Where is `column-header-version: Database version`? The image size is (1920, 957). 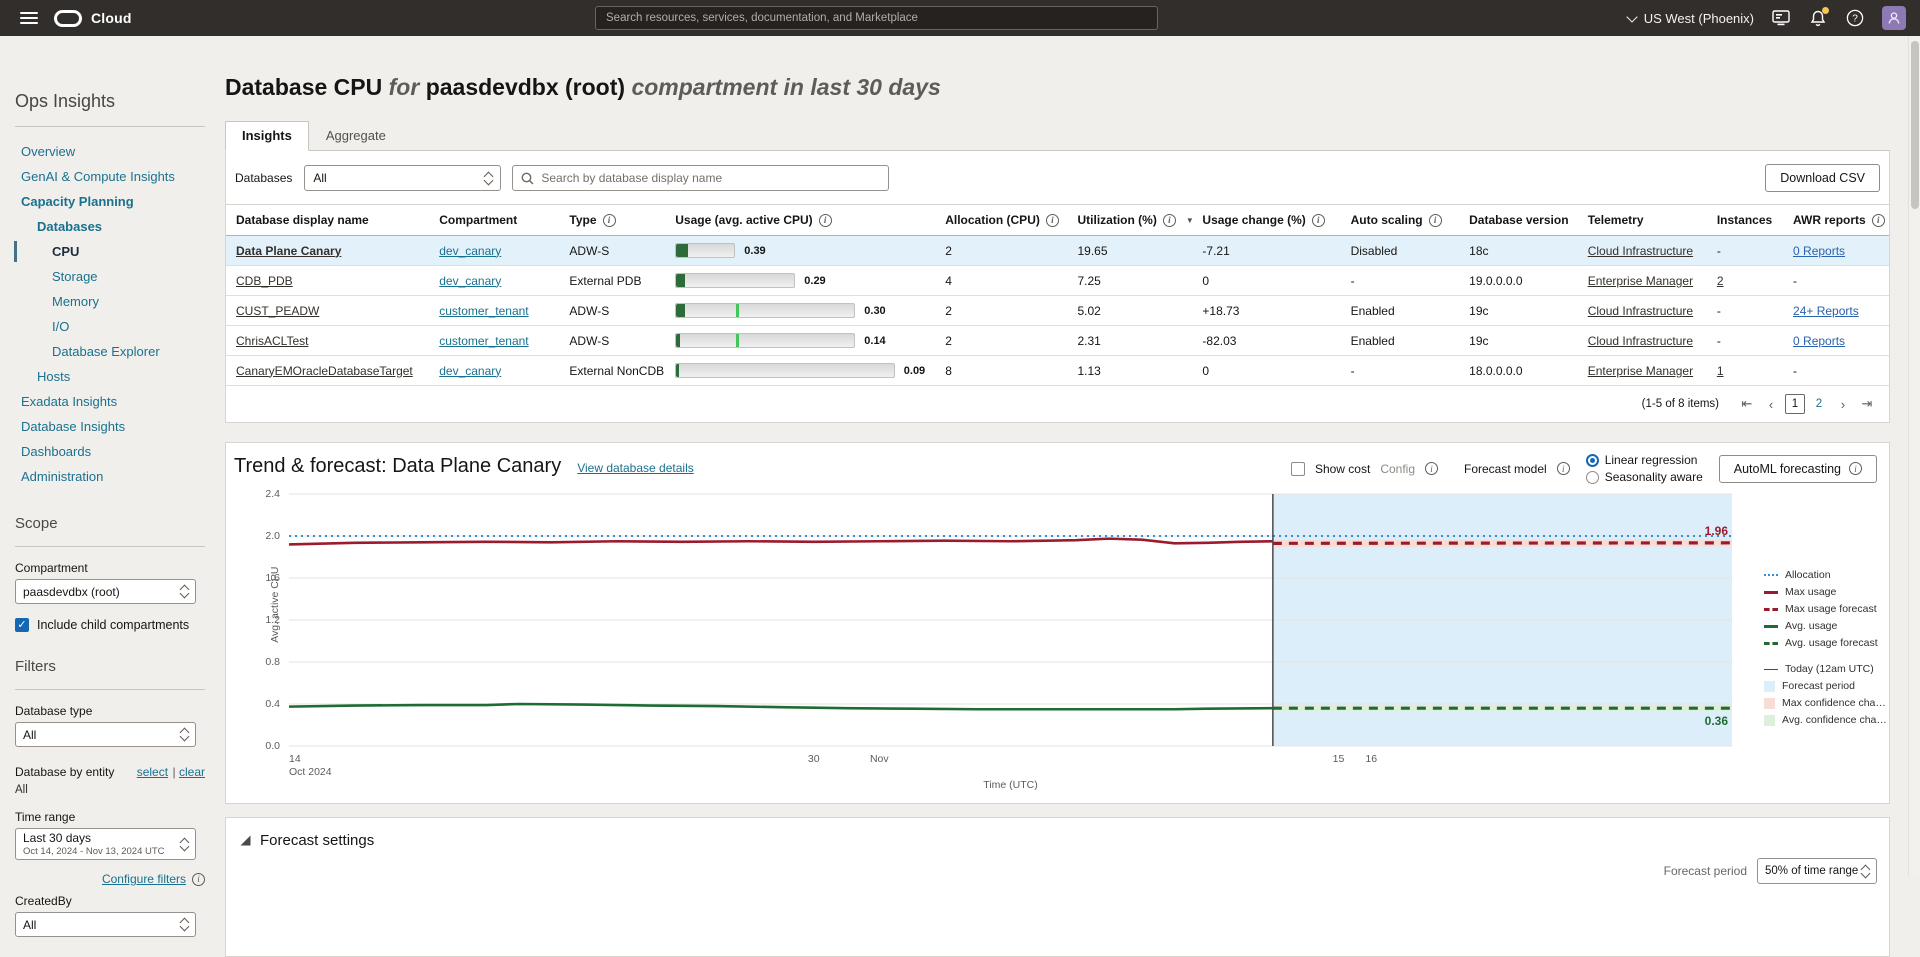
column-header-version: Database version is located at coordinates (1518, 220).